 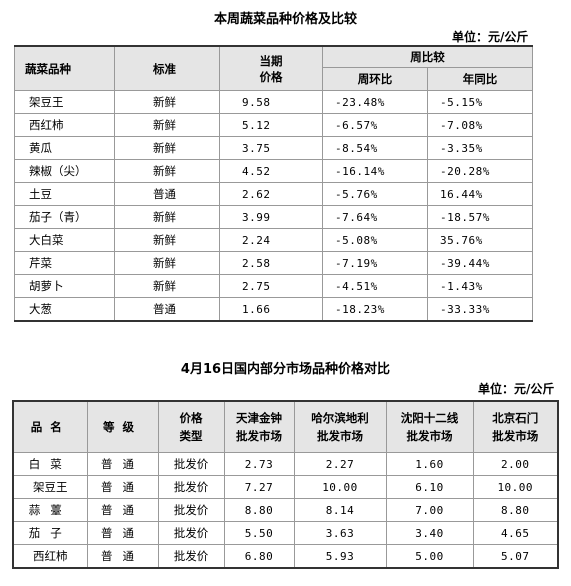 I want to click on cell-price: 2.58, so click(x=271, y=263).